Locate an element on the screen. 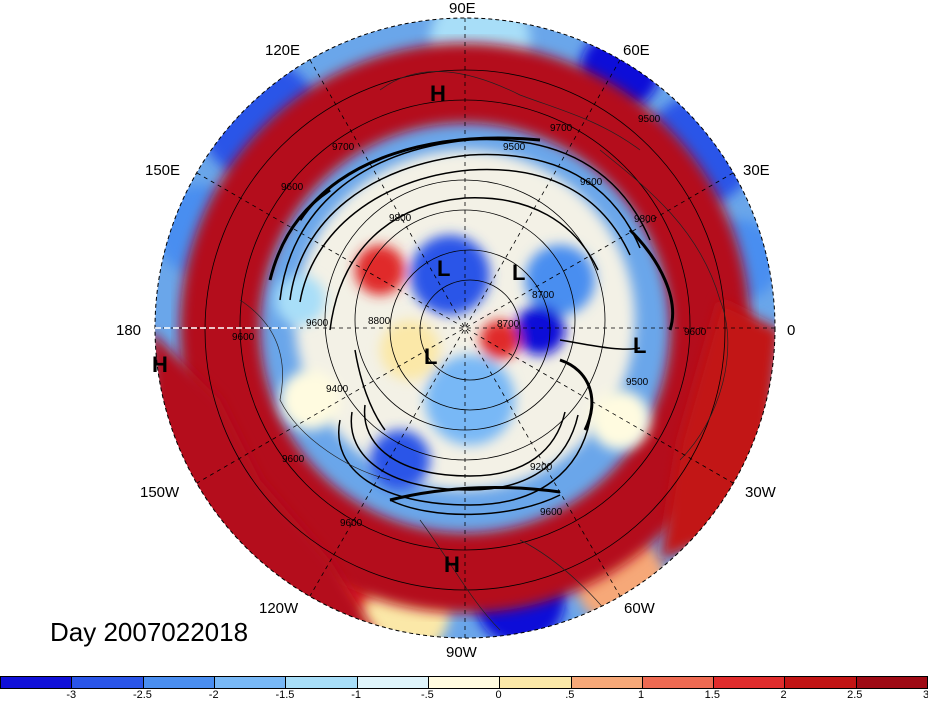 Image resolution: width=928 pixels, height=702 pixels. lon-label-150w: 150W is located at coordinates (160, 492).